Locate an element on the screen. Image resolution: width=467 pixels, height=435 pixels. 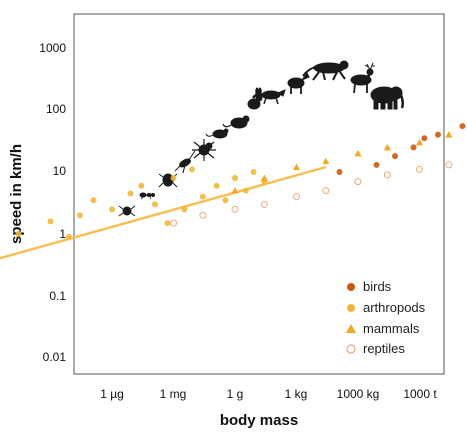
legend-item-birds: birds is located at coordinates (369, 286).